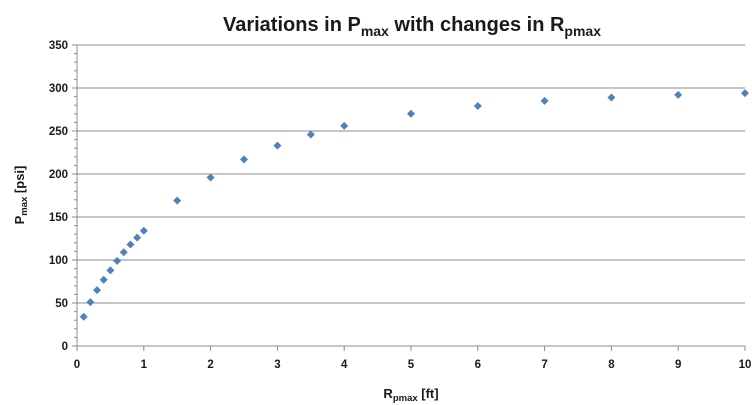  I want to click on y-tick-label: 150, so click(58, 218).